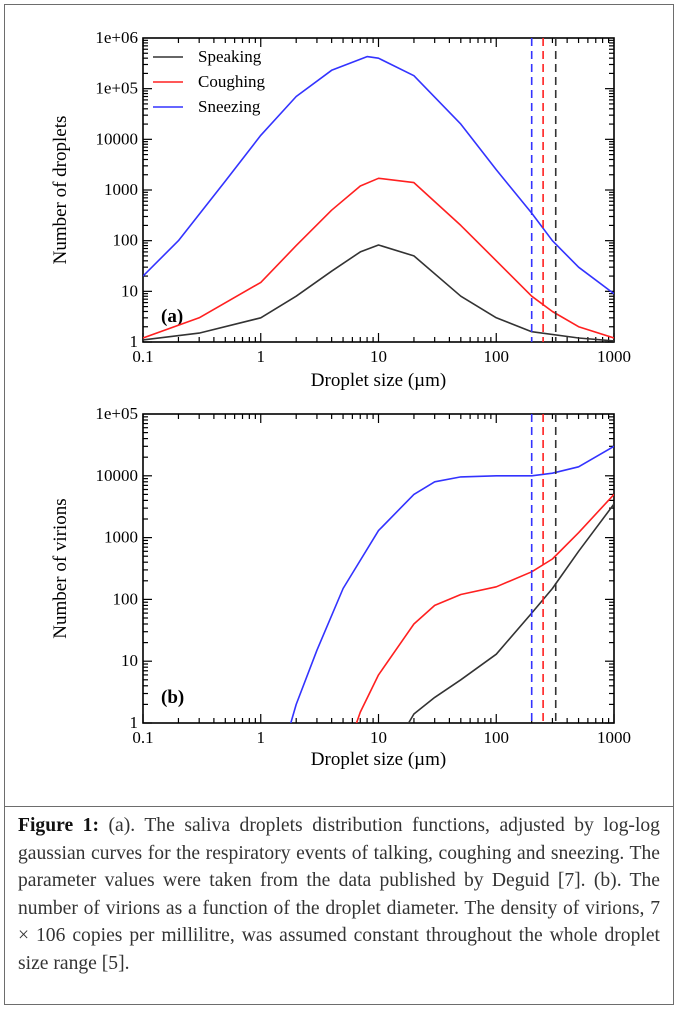 This screenshot has height=1009, width=678. Describe the element at coordinates (230, 56) in the screenshot. I see `legend-label: Speaking` at that location.